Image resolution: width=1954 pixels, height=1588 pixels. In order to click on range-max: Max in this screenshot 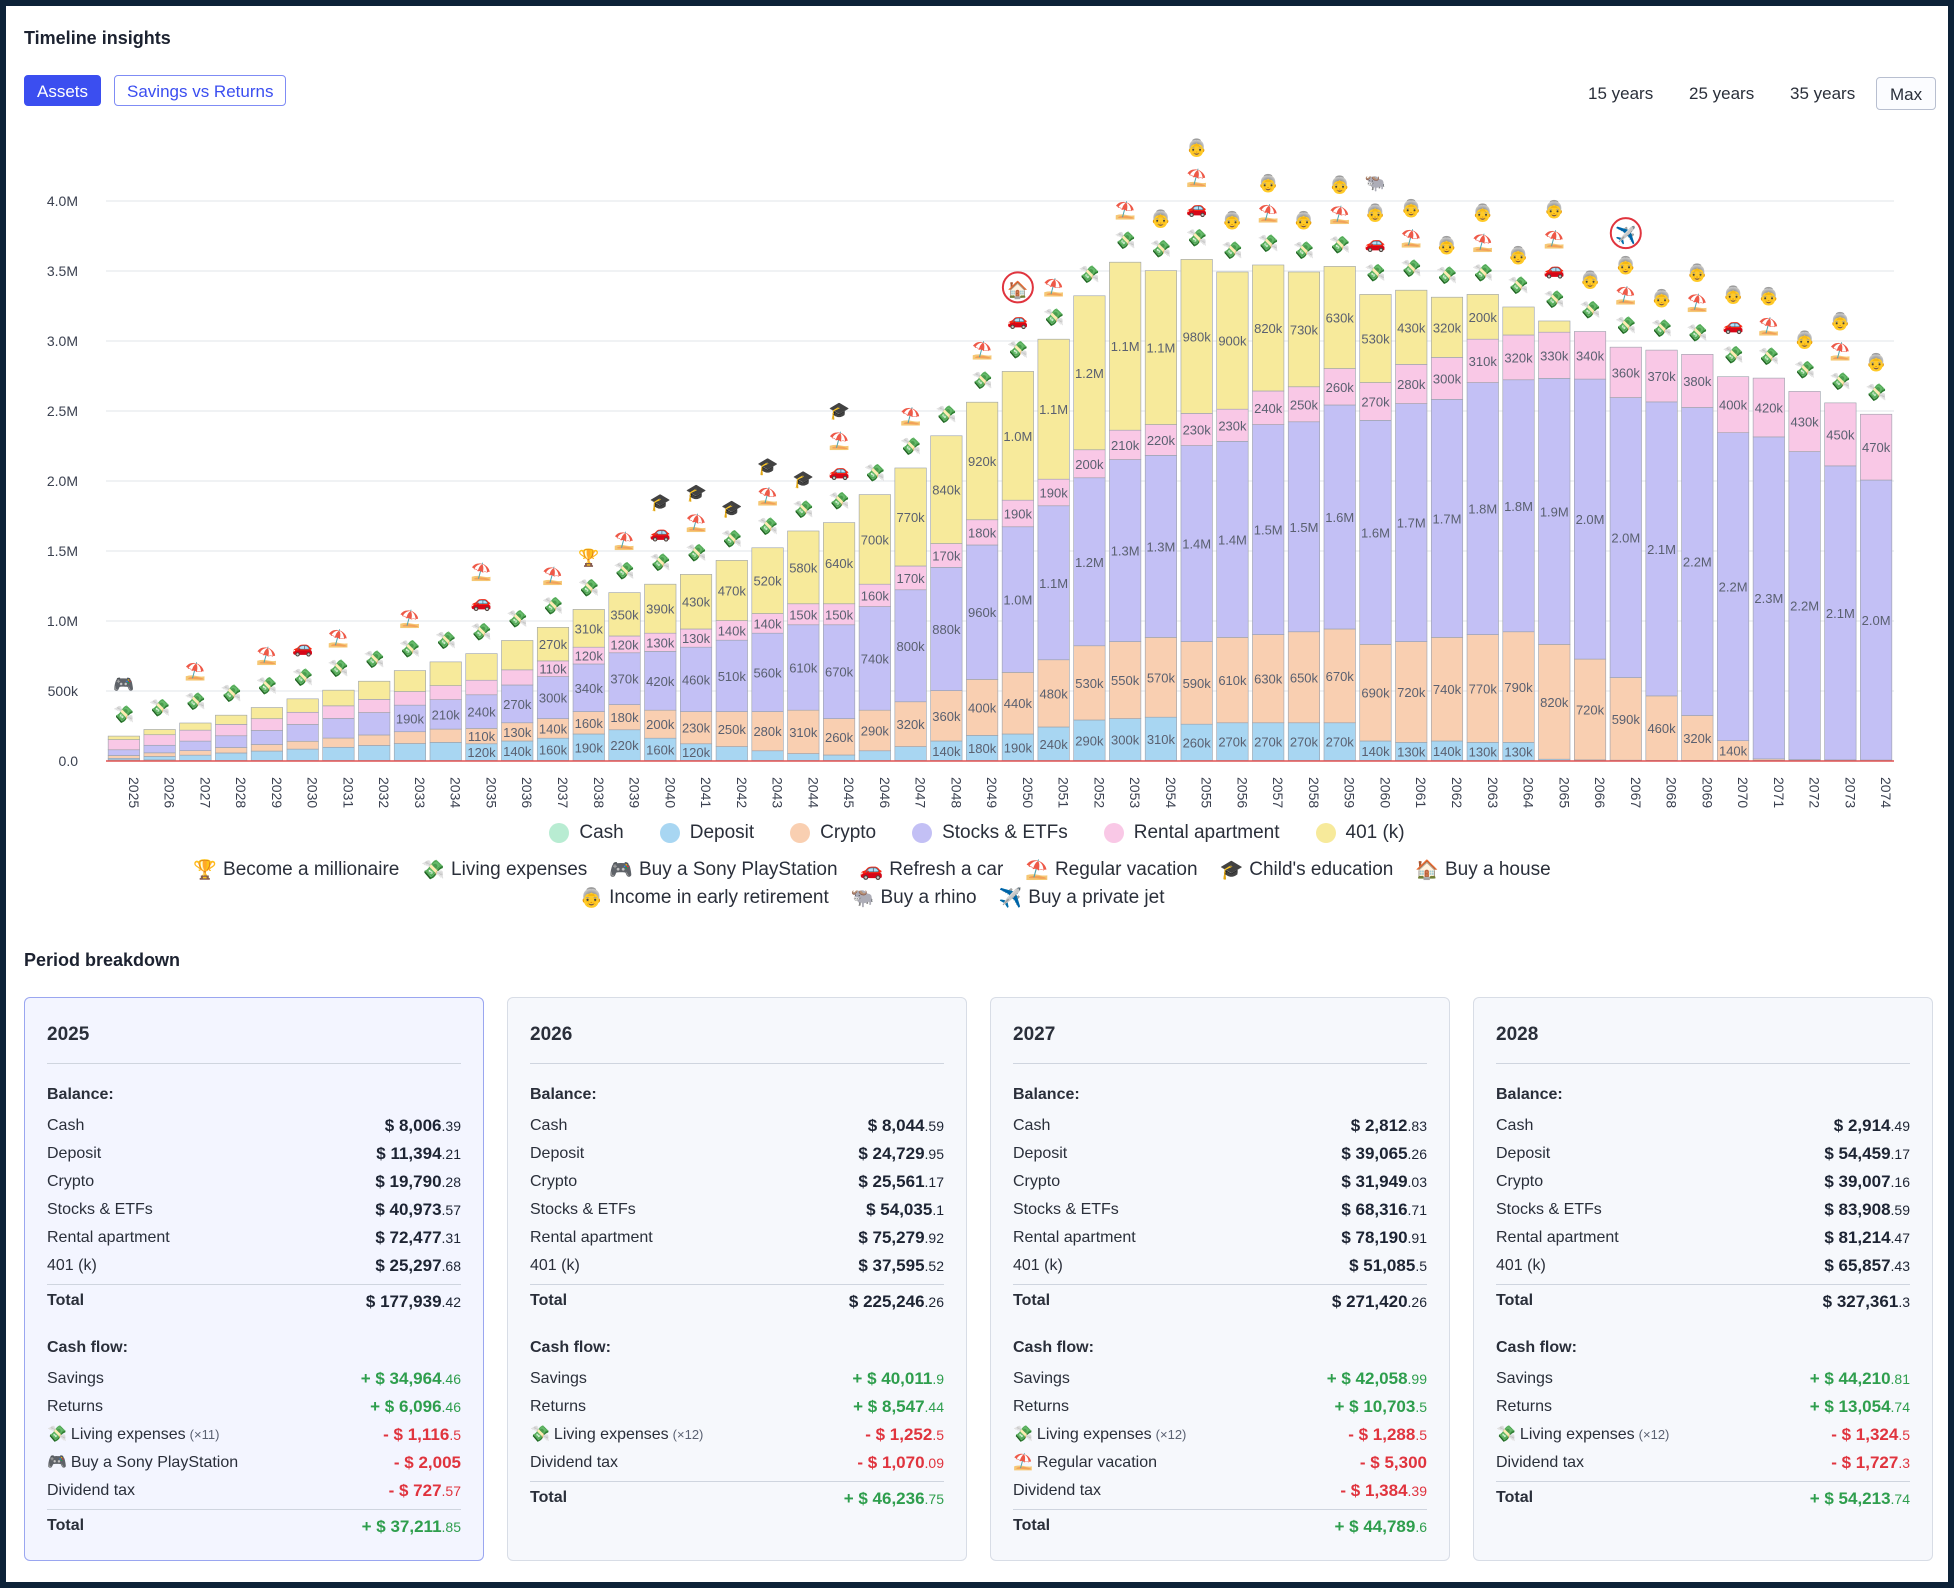, I will do `click(1906, 93)`.